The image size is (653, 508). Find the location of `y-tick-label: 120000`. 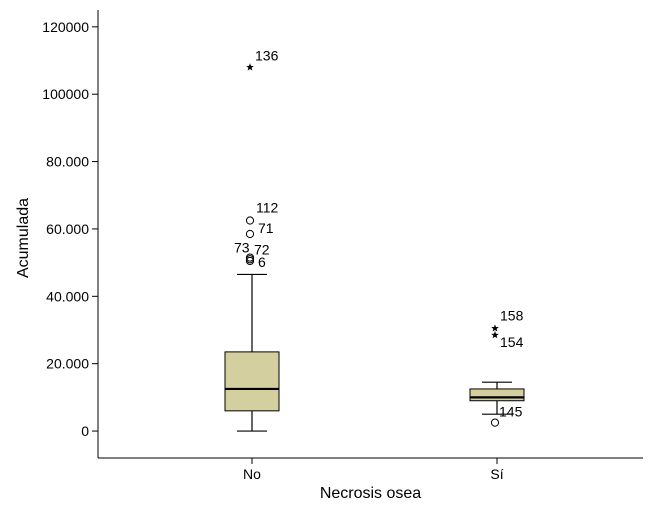

y-tick-label: 120000 is located at coordinates (65, 27).